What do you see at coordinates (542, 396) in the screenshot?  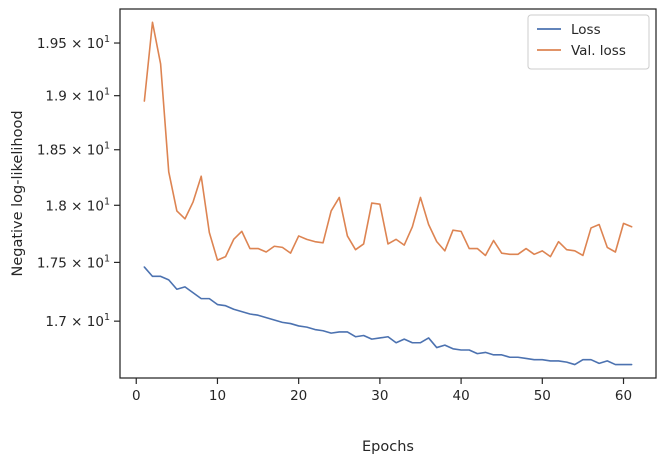 I see `x-tick-label: 50` at bounding box center [542, 396].